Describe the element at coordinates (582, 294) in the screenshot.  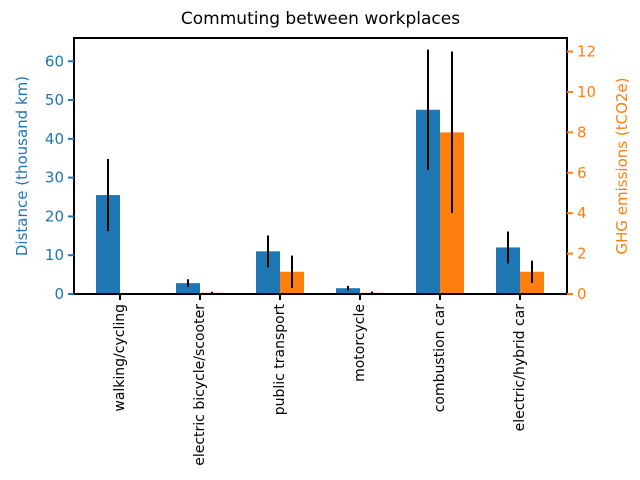
I see `right-tick-label-0: 0` at that location.